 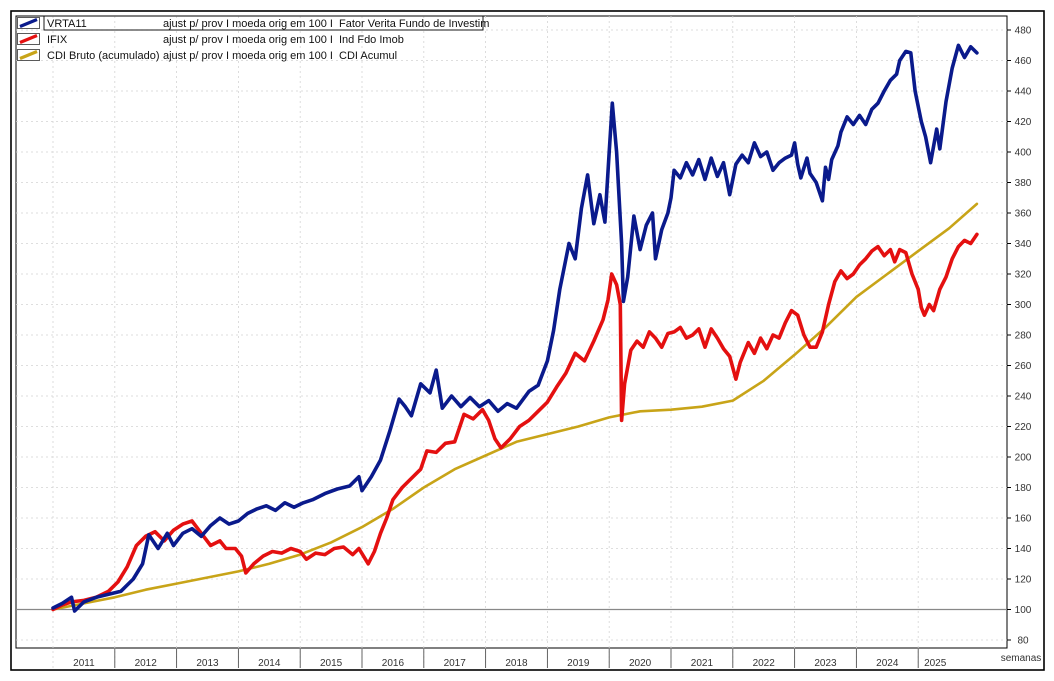 I want to click on x-tick-label: 2021, so click(x=702, y=663).